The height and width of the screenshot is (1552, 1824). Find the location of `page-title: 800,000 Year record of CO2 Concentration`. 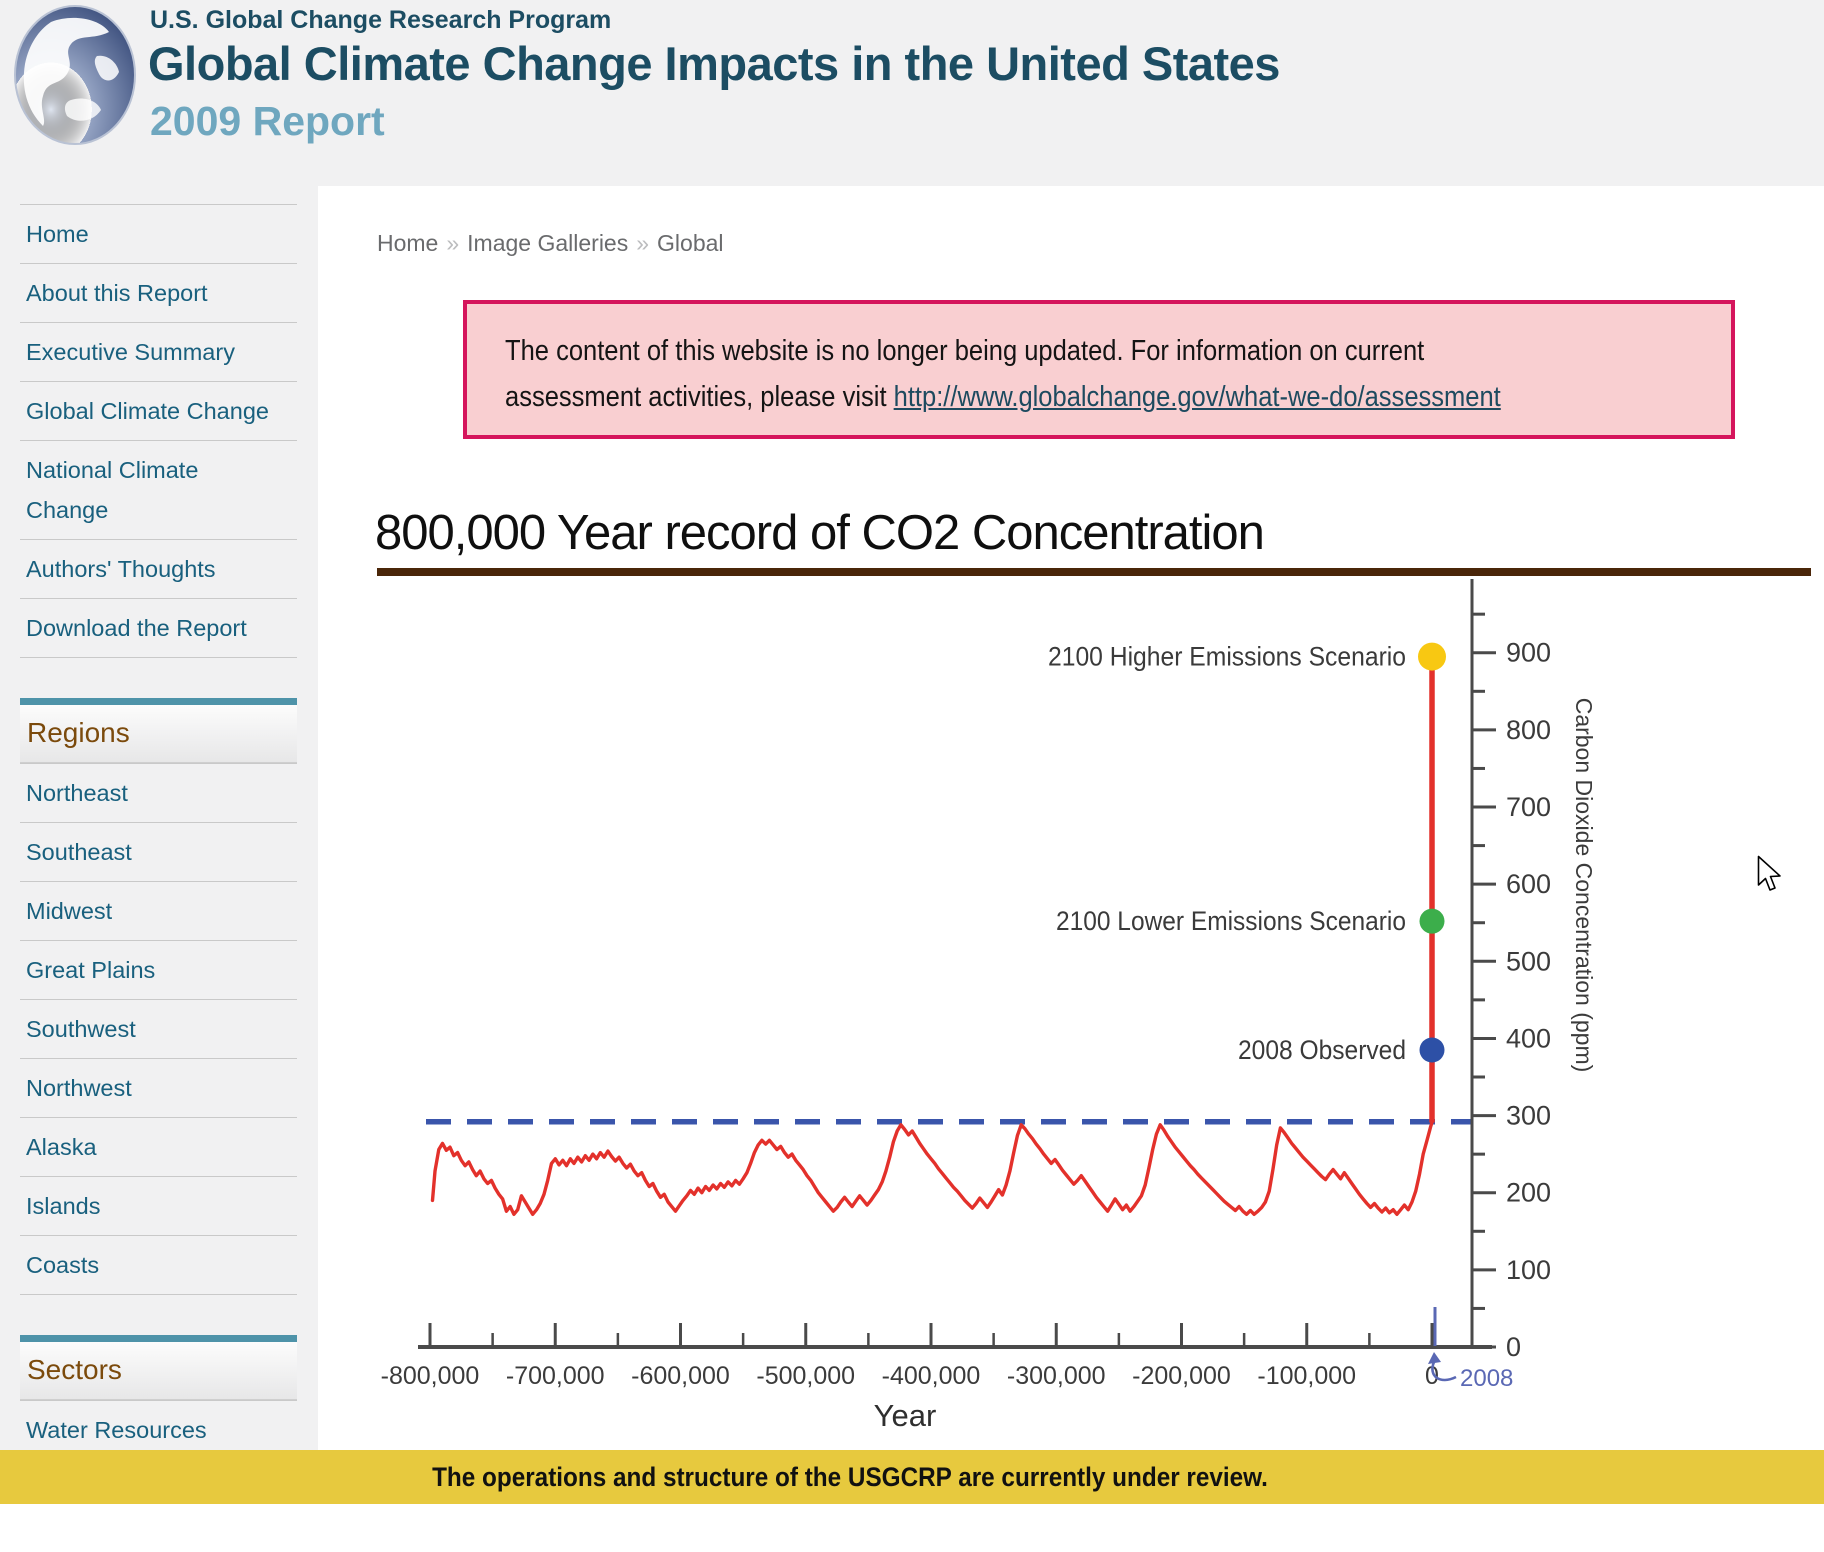

page-title: 800,000 Year record of CO2 Concentration is located at coordinates (820, 533).